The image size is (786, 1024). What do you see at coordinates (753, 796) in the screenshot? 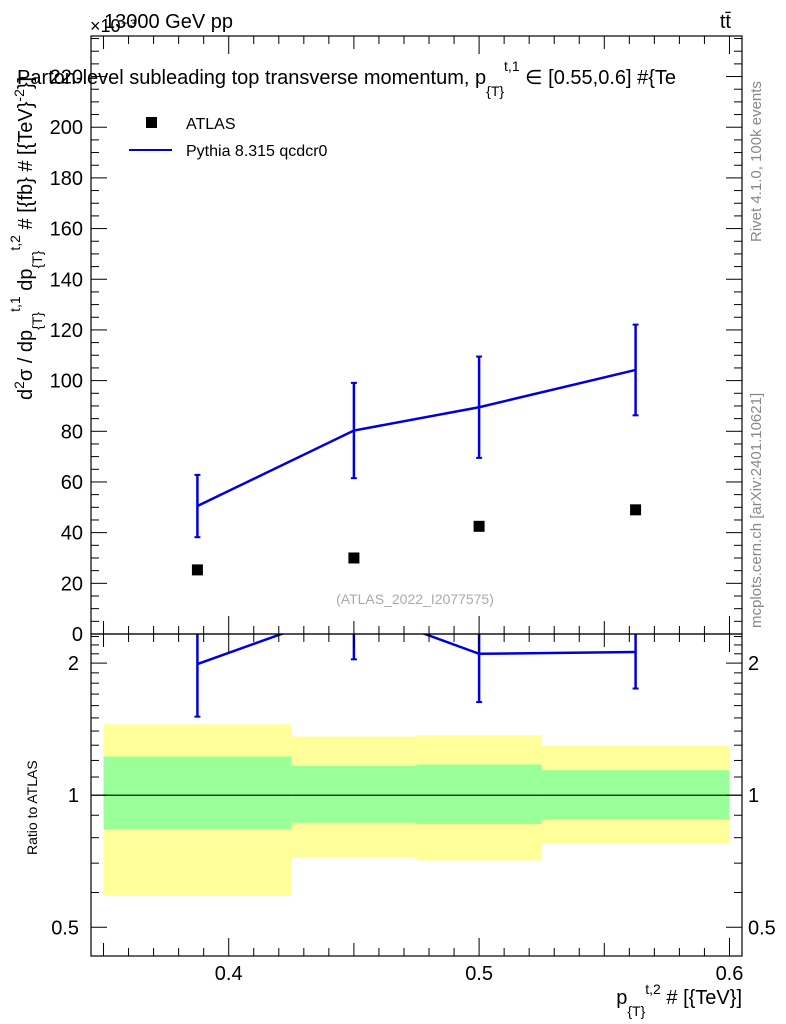
I see `ratio-y-tick-label-right: 1` at bounding box center [753, 796].